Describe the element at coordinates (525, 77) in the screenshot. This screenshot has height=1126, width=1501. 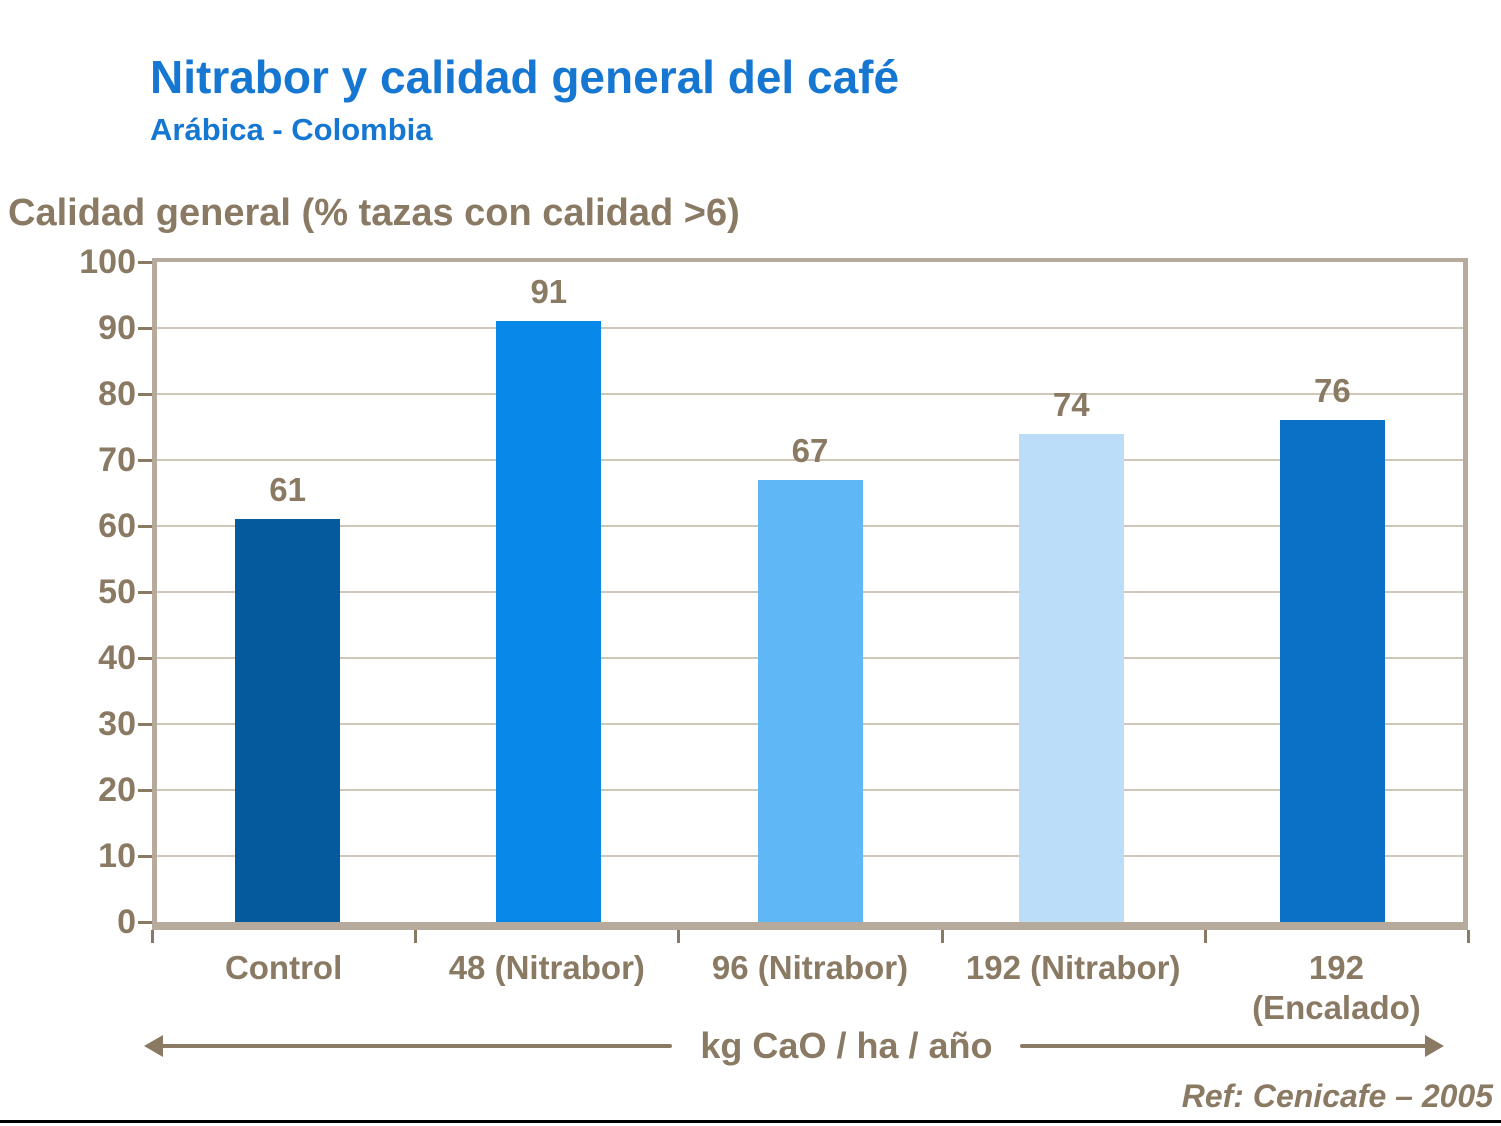
I see `slide-title: Nitrabor y calidad general del café` at that location.